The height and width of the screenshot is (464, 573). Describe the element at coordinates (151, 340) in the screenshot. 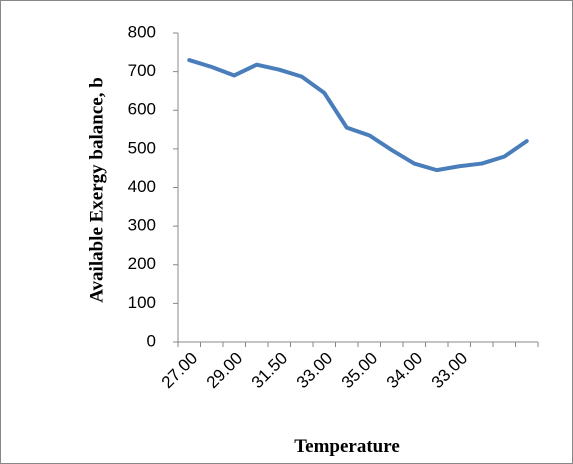

I see `y-tick-label: 0` at that location.